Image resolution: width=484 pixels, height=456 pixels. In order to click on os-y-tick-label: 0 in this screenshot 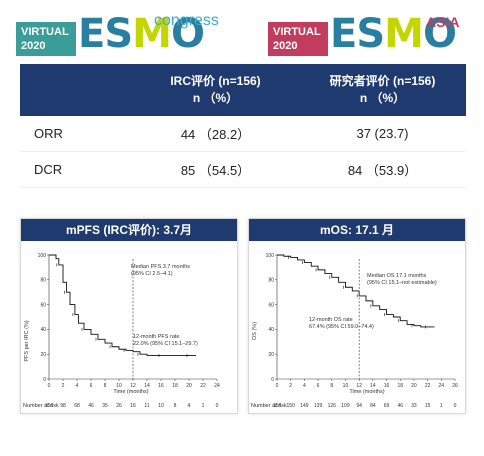, I will do `click(272, 380)`.